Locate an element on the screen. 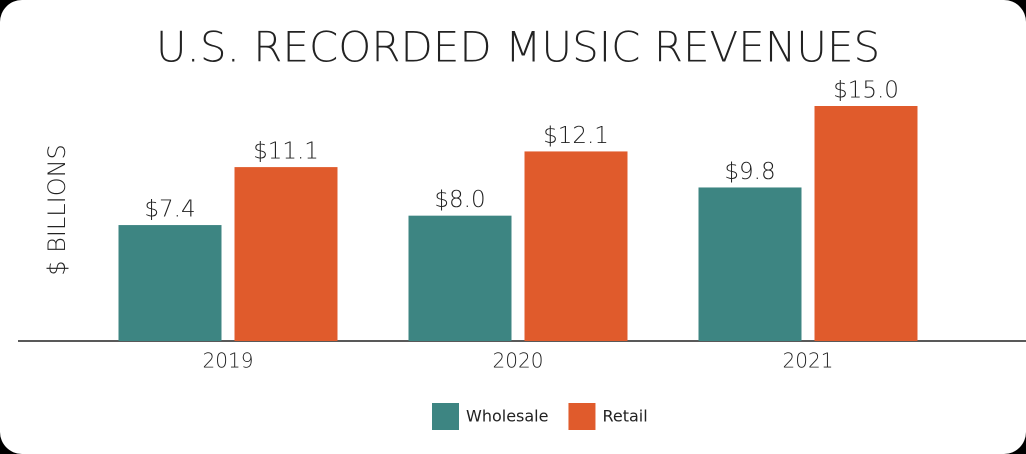 The height and width of the screenshot is (454, 1026). y-axis-label: $ BILLIONS is located at coordinates (57, 210).